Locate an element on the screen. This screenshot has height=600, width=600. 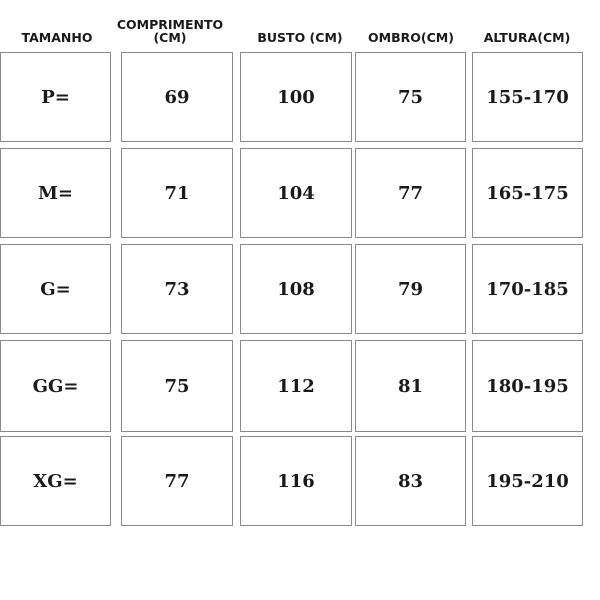
measure-cell: 116 is located at coordinates (296, 481).